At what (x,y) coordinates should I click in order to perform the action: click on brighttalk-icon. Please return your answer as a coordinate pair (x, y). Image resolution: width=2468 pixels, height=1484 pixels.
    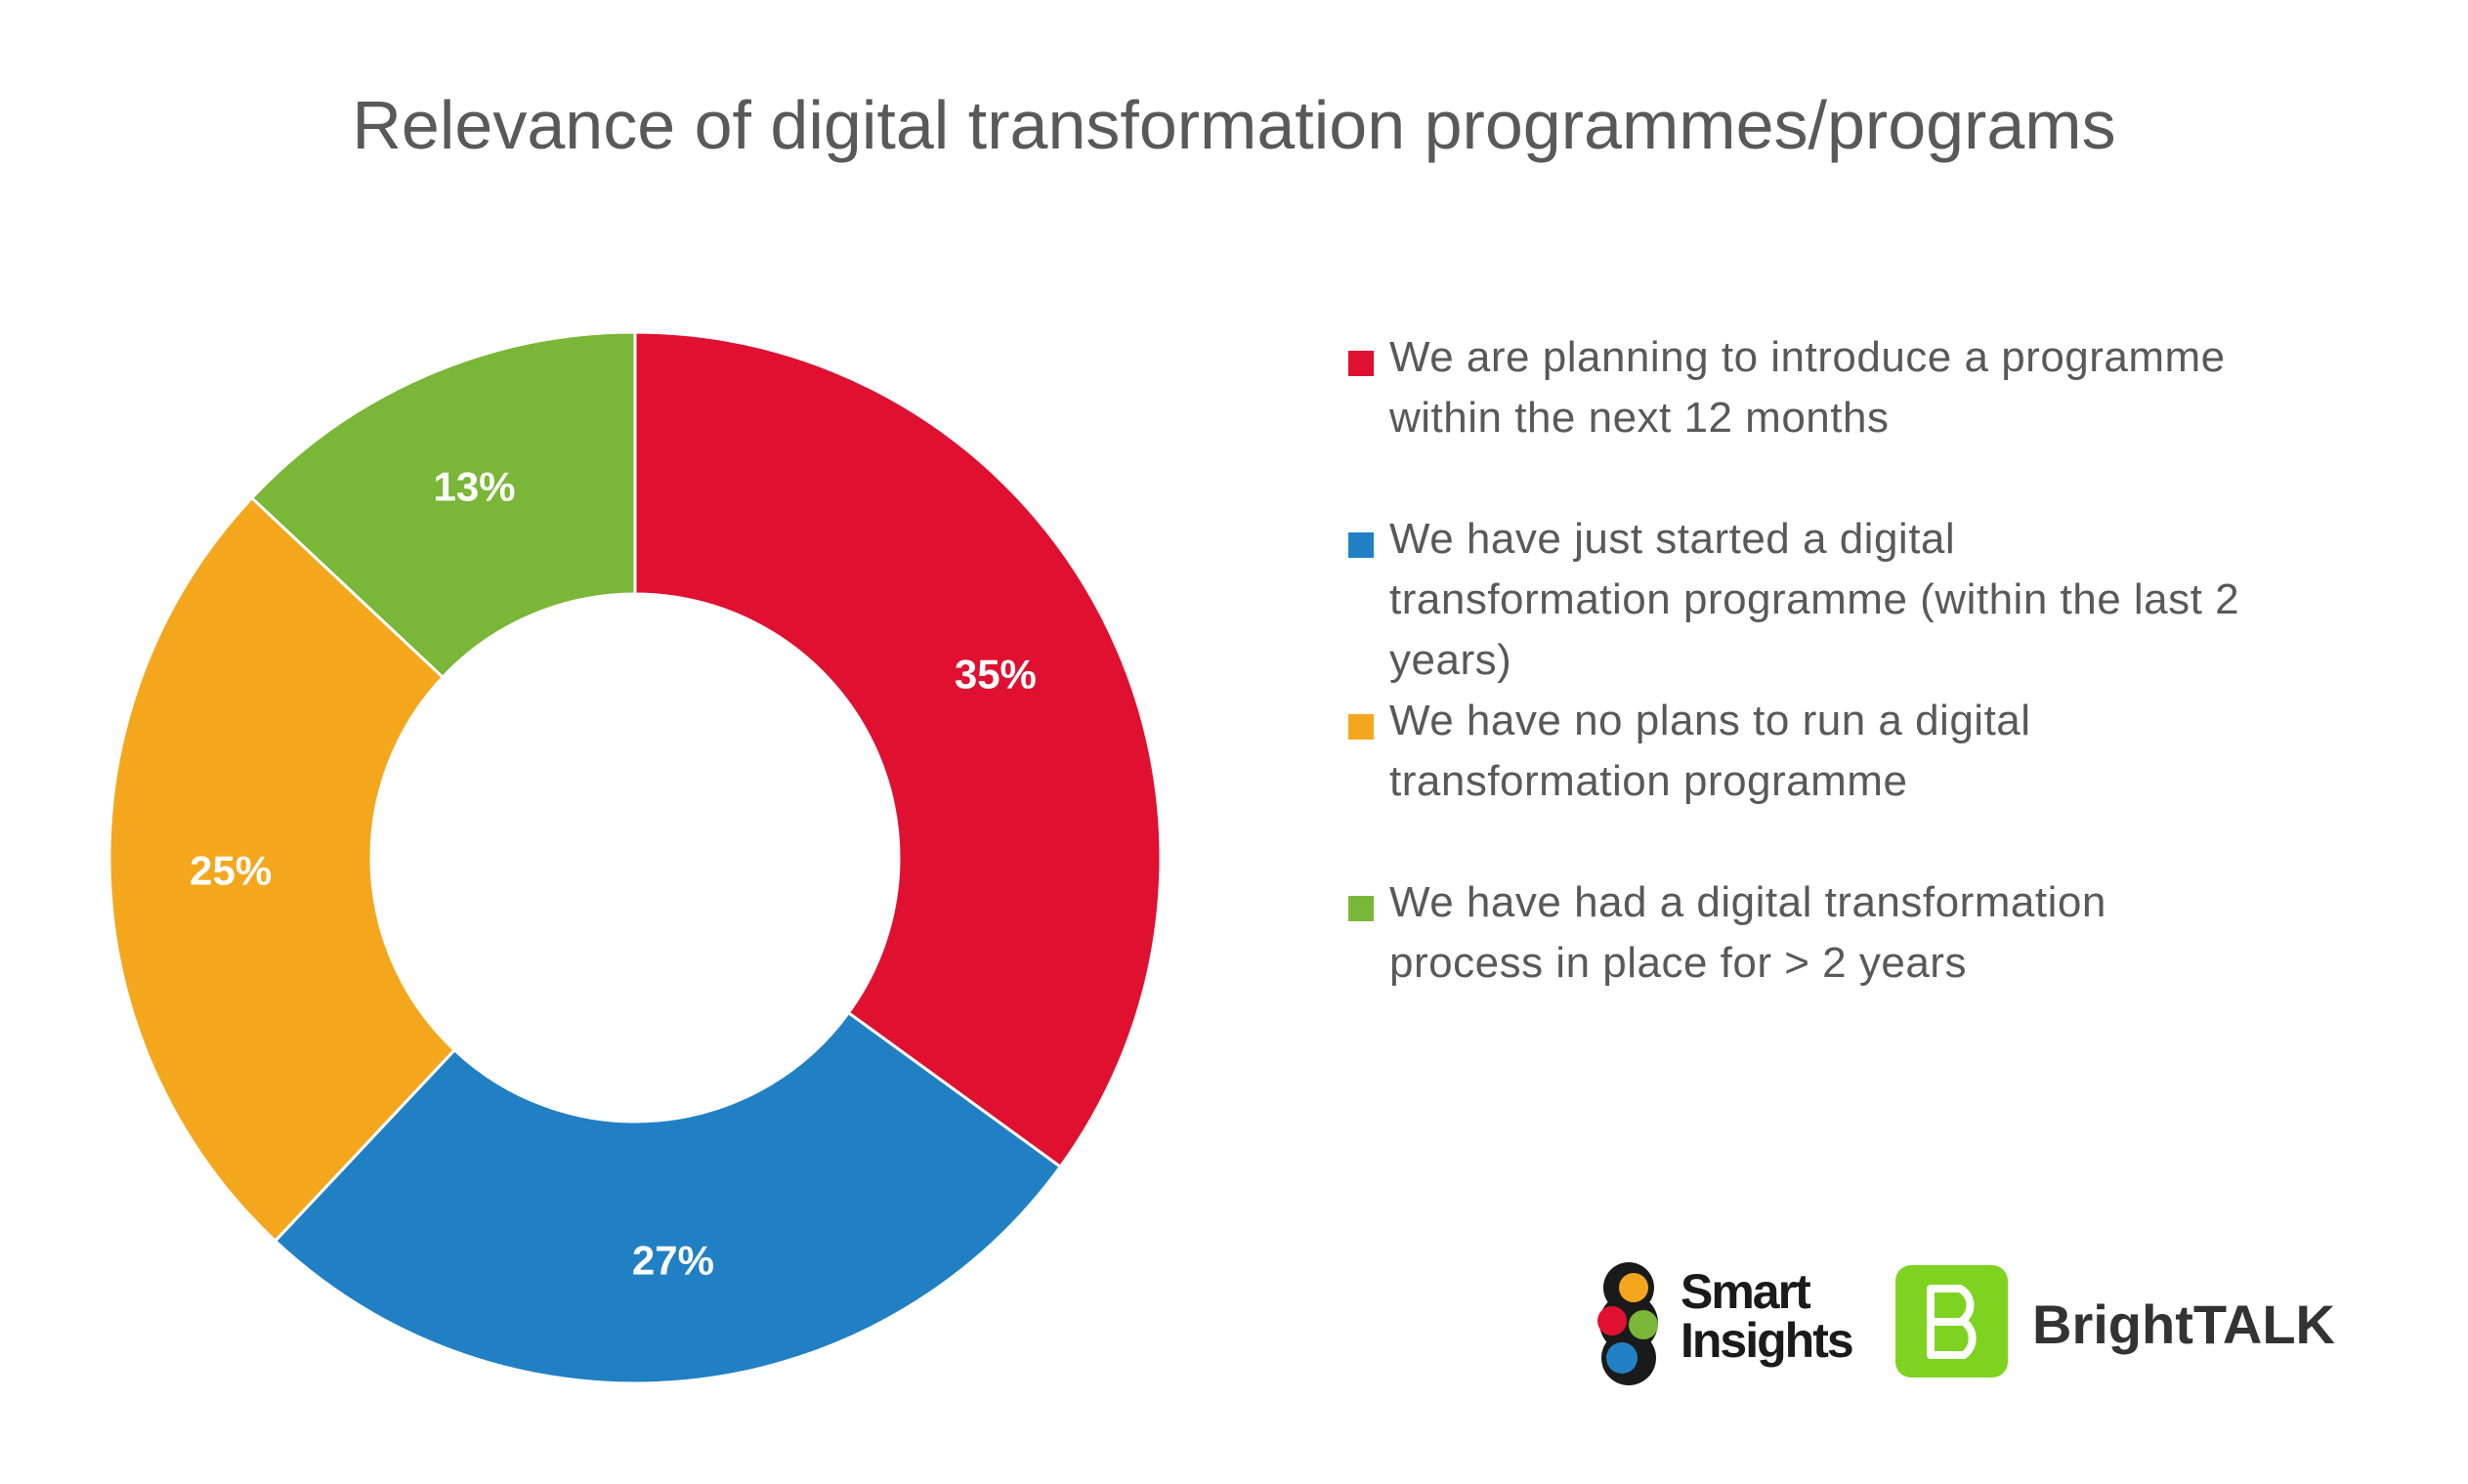
    Looking at the image, I should click on (1951, 1321).